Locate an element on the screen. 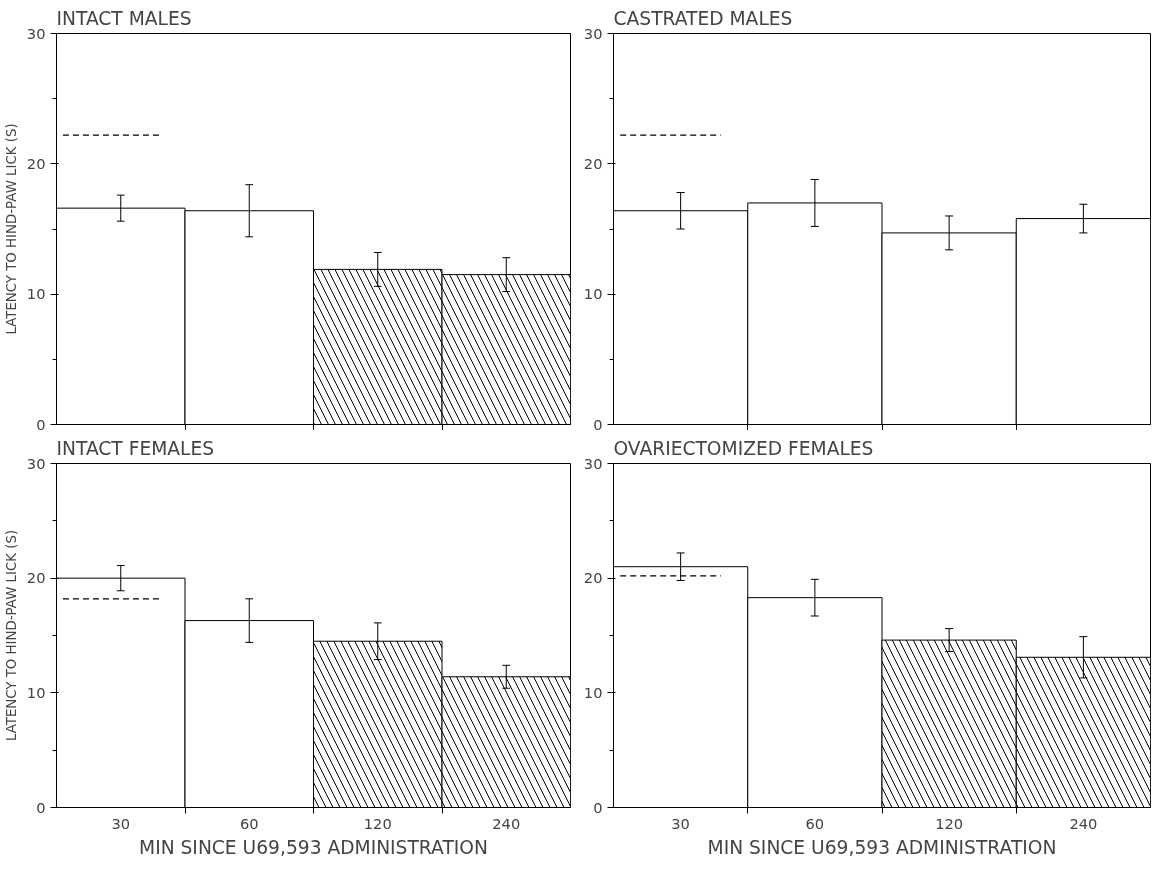 The width and height of the screenshot is (1168, 881). chart-title: INTACT FEMALES is located at coordinates (135, 448).